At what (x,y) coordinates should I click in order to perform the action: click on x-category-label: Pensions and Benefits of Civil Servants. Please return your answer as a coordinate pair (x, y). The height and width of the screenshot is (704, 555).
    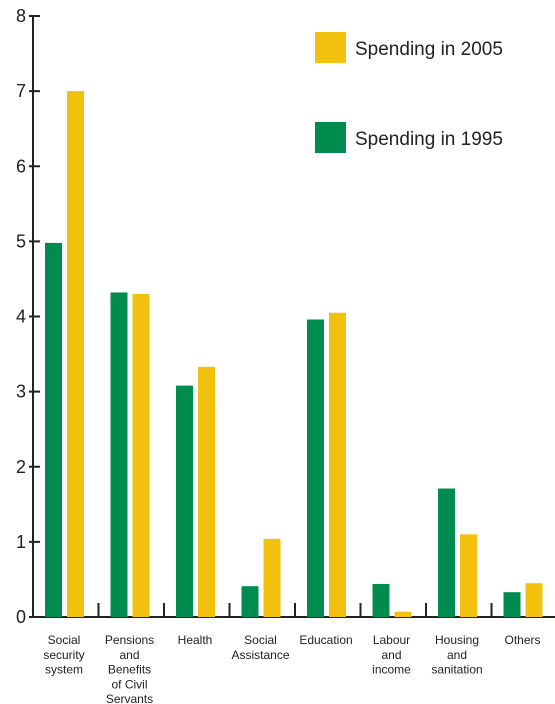
    Looking at the image, I should click on (129, 668).